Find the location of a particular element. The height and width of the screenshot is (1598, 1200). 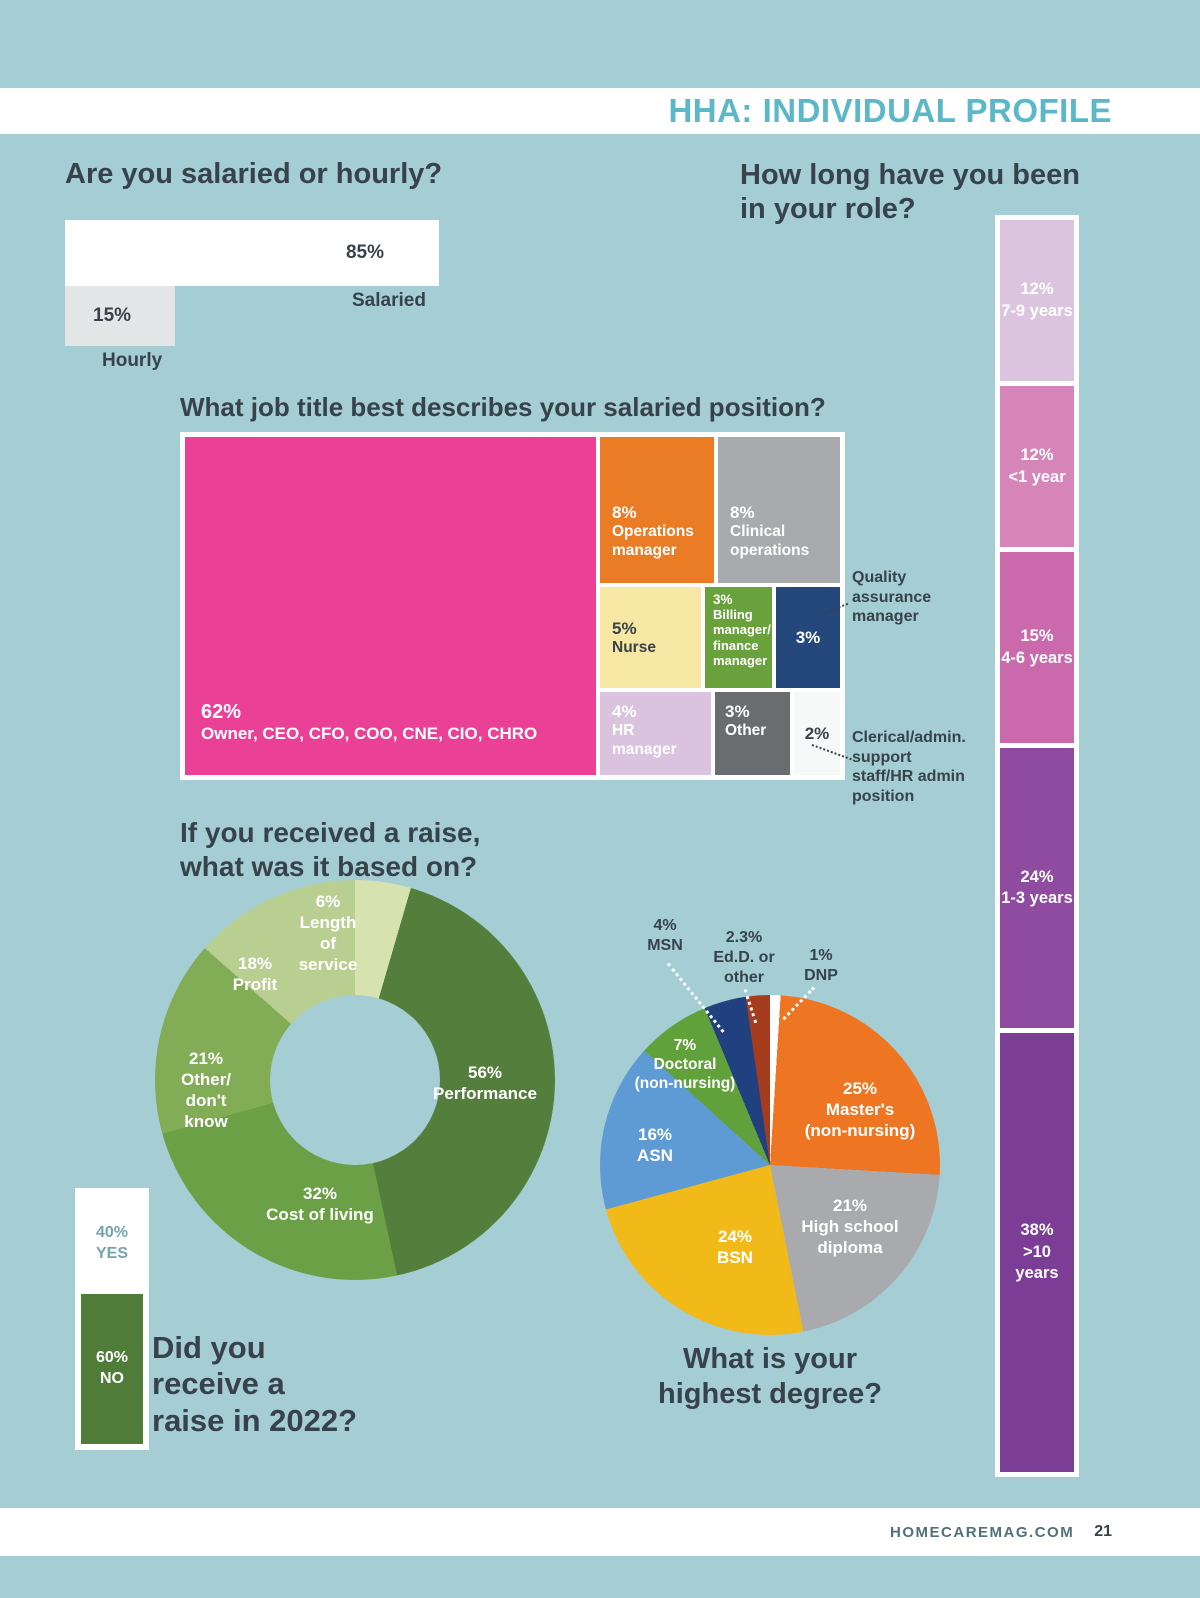

tenure-segment-gt10: 38% >10 years is located at coordinates (1037, 1252).